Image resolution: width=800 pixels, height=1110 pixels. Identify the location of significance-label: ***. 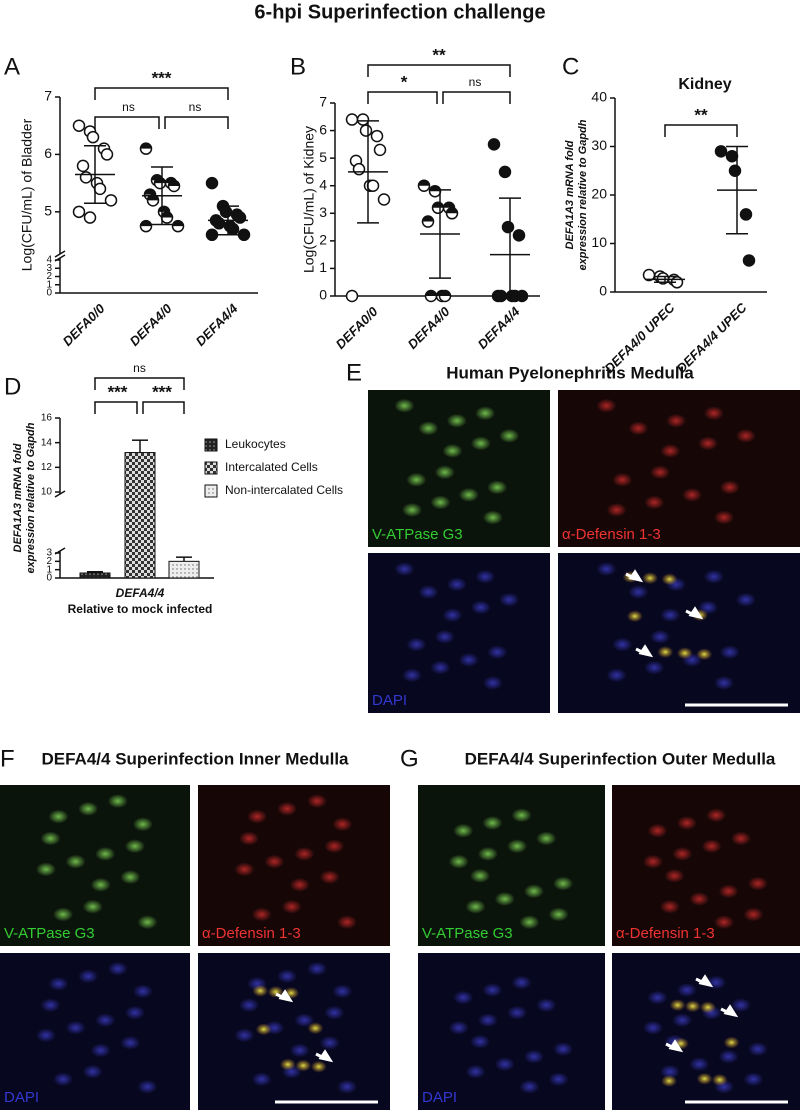
(118, 391).